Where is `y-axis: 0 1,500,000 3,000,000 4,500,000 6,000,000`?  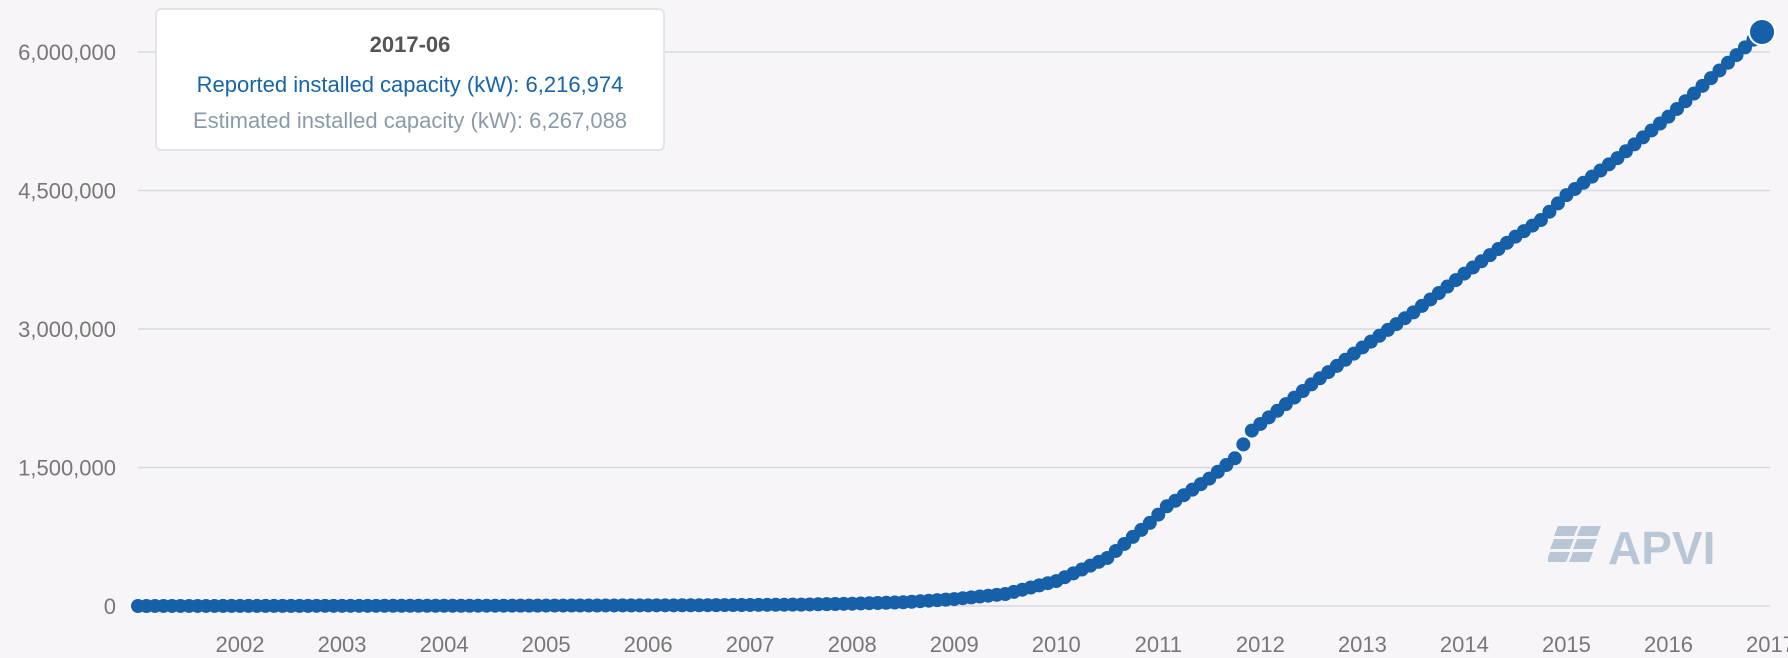 y-axis: 0 1,500,000 3,000,000 4,500,000 6,000,000 is located at coordinates (67, 329).